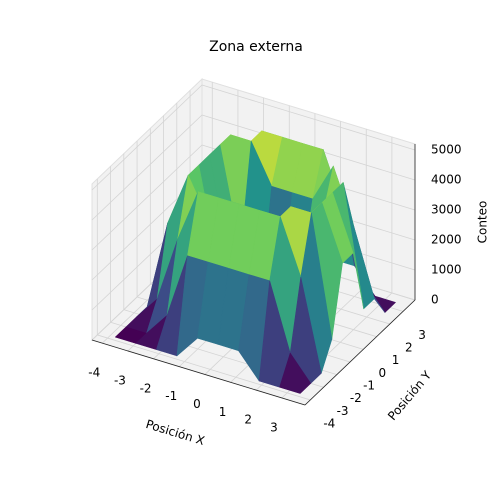 The height and width of the screenshot is (500, 500). Describe the element at coordinates (446, 270) in the screenshot. I see `z-tick-label: 1000` at that location.